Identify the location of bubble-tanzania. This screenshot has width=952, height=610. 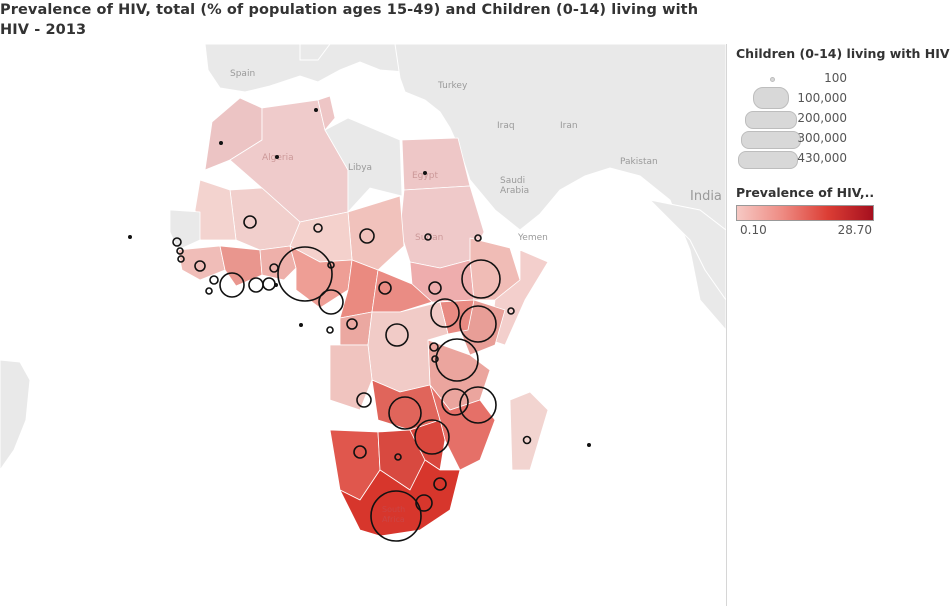
(457, 360).